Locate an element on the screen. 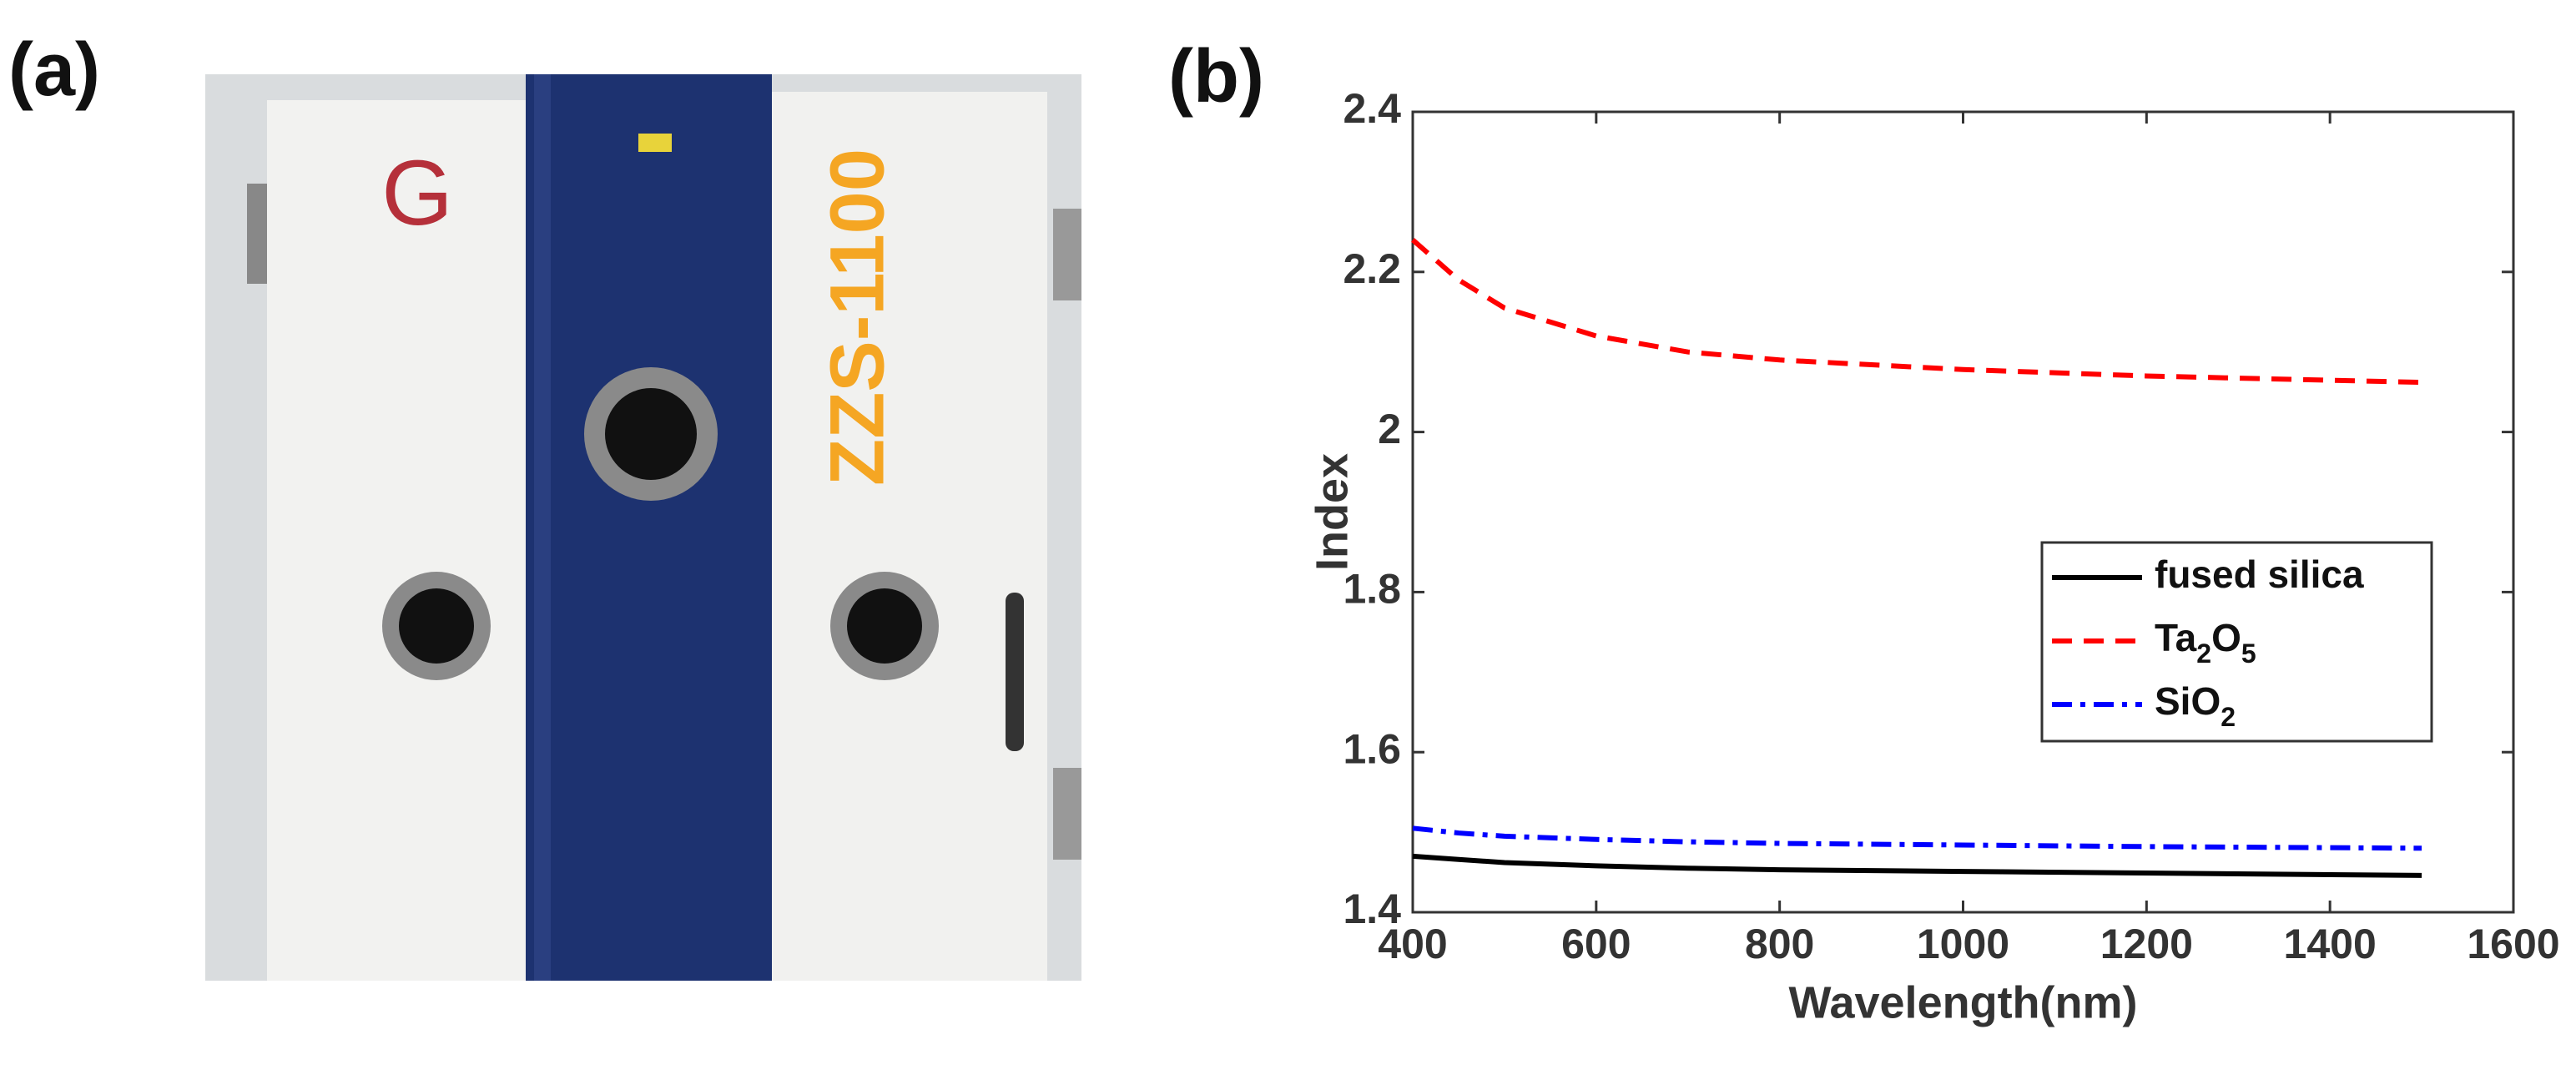 This screenshot has height=1080, width=2576. panel-label: (a) is located at coordinates (54, 70).